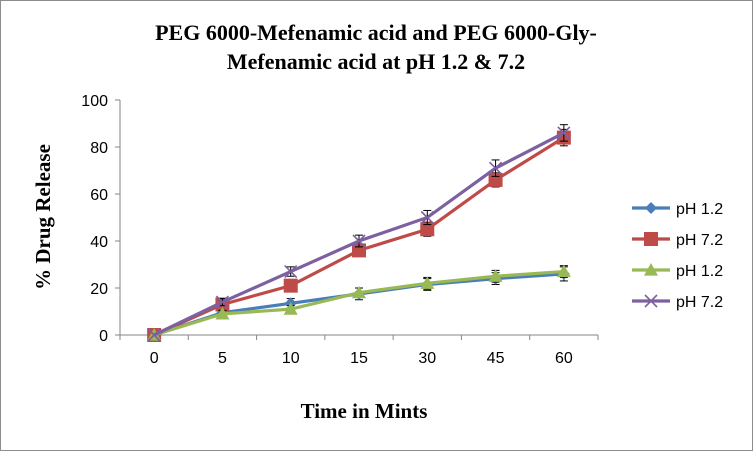 The width and height of the screenshot is (753, 451). What do you see at coordinates (103, 336) in the screenshot?
I see `y-tick-label: 0` at bounding box center [103, 336].